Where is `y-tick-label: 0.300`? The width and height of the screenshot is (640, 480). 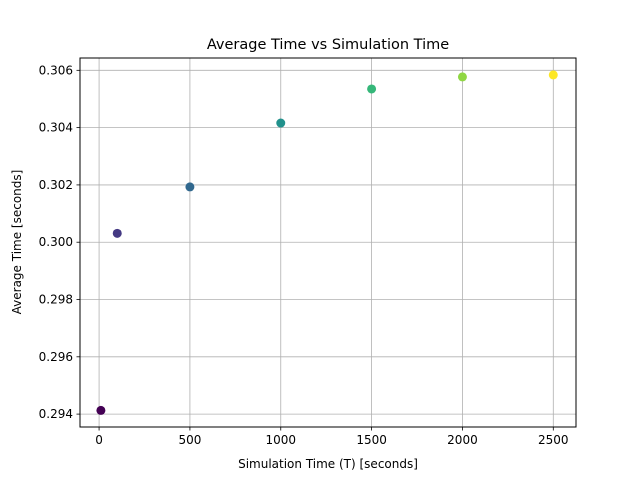
y-tick-label: 0.300 is located at coordinates (56, 242).